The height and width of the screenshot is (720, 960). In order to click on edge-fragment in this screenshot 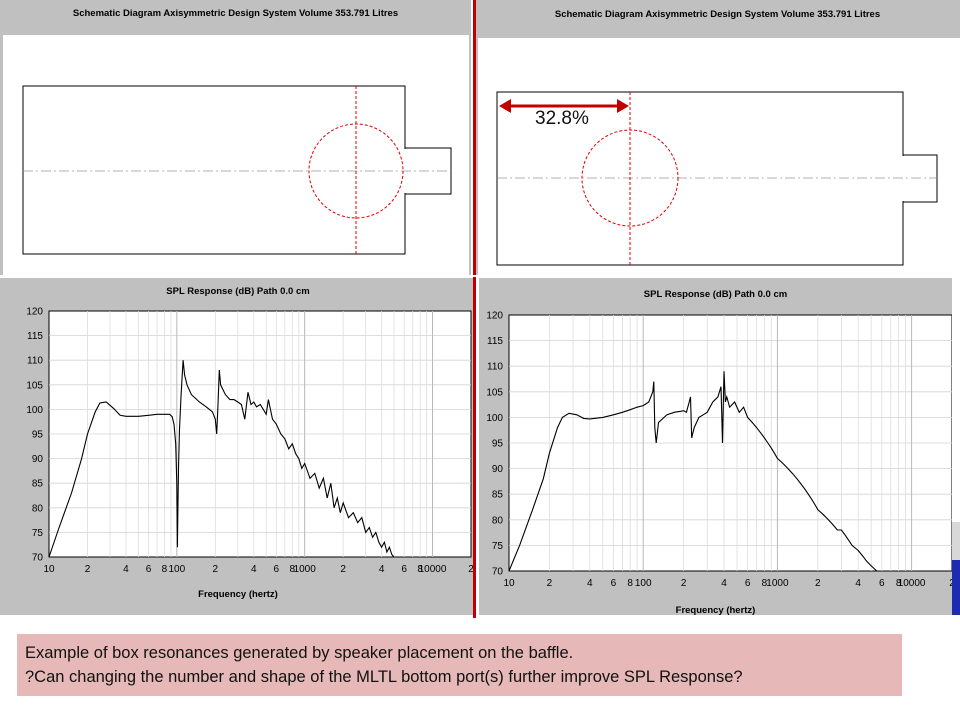, I will do `click(956, 587)`.